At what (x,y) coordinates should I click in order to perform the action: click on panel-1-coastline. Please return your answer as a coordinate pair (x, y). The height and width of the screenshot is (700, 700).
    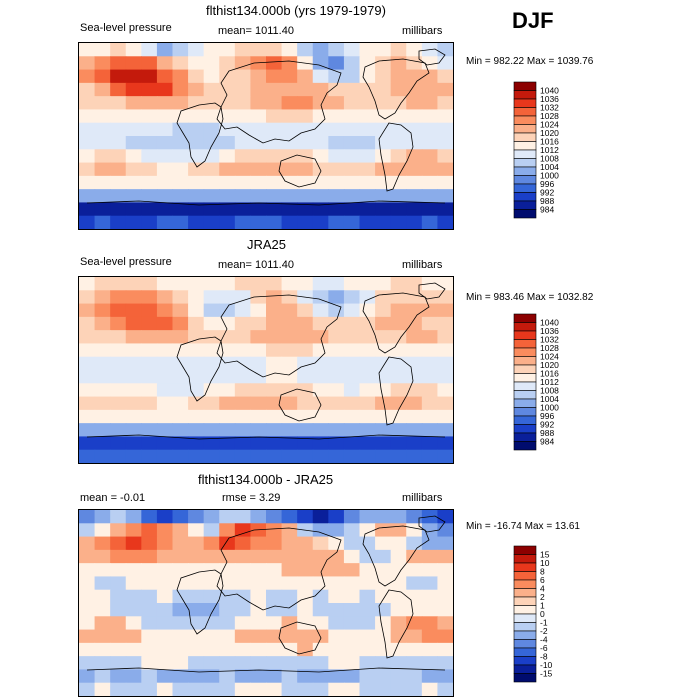
    Looking at the image, I should click on (266, 203).